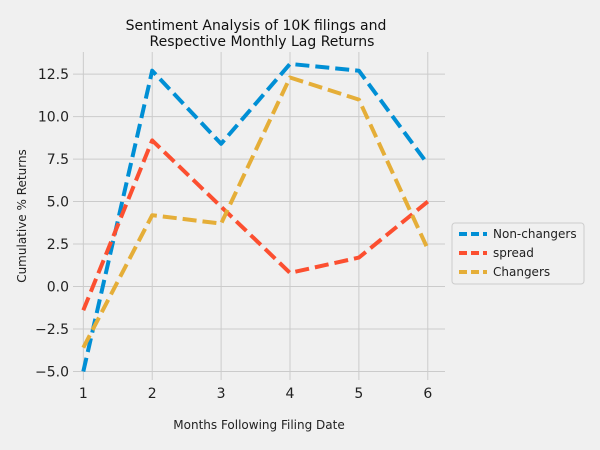 This screenshot has height=450, width=600. I want to click on y-tick-label: 2.5, so click(58, 245).